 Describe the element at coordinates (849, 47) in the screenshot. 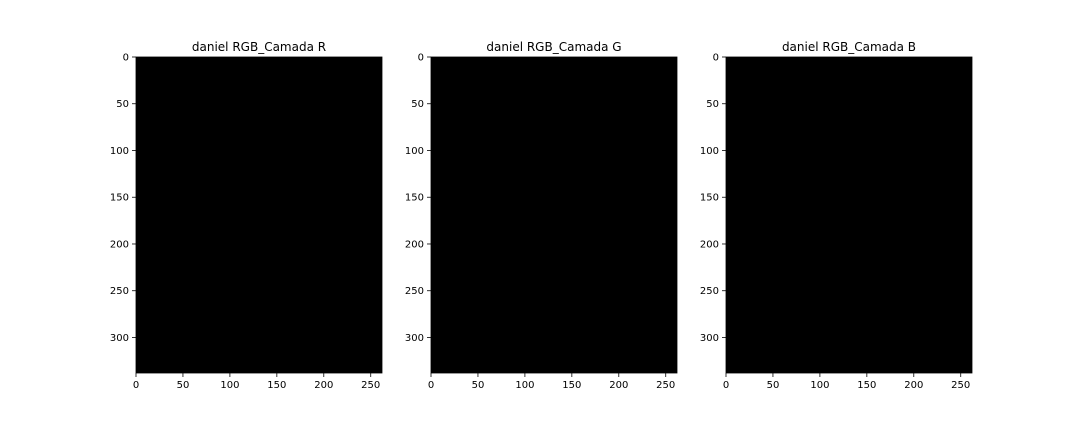

I see `panel-title: daniel RGB_Camada B` at that location.